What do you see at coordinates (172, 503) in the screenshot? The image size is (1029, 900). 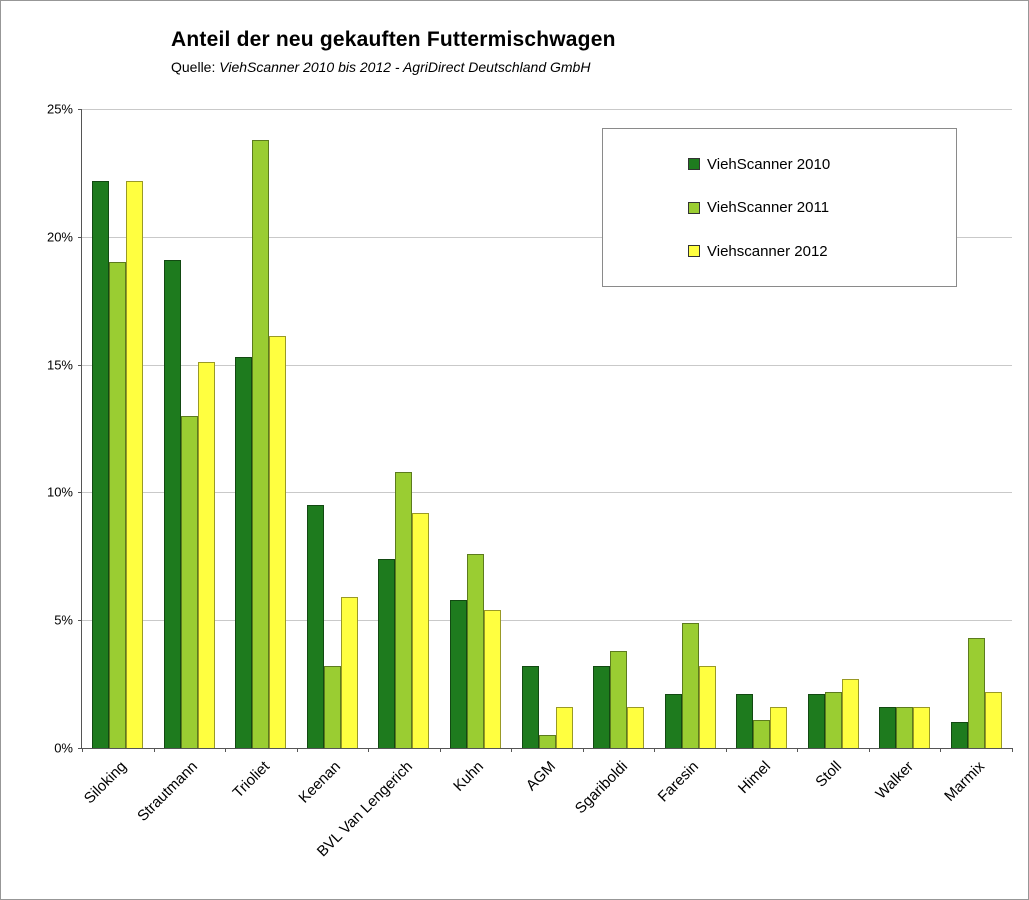 I see `bar-viehscanner-2010-strautmann` at bounding box center [172, 503].